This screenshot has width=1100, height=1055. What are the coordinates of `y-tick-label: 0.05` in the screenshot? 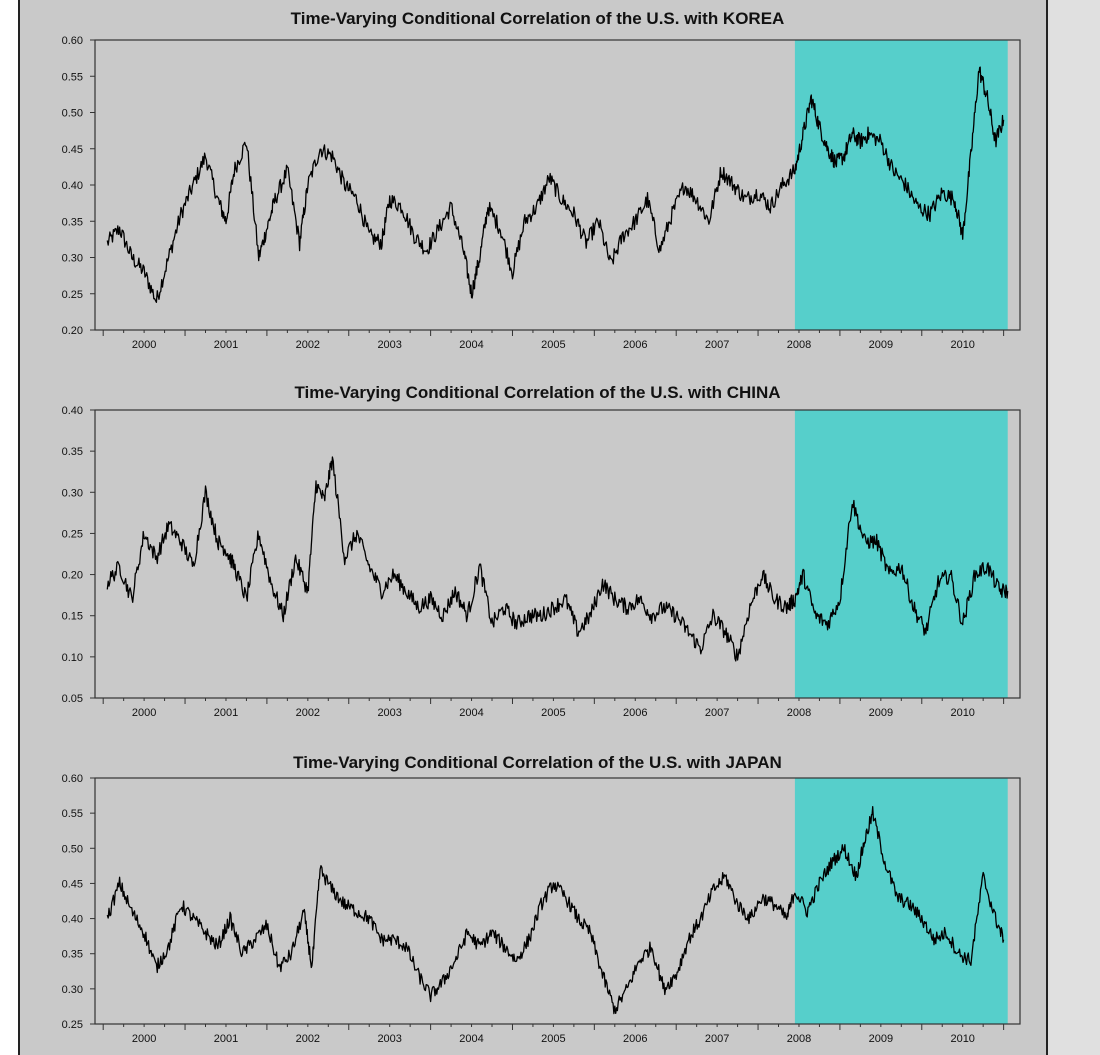 It's located at (72, 699).